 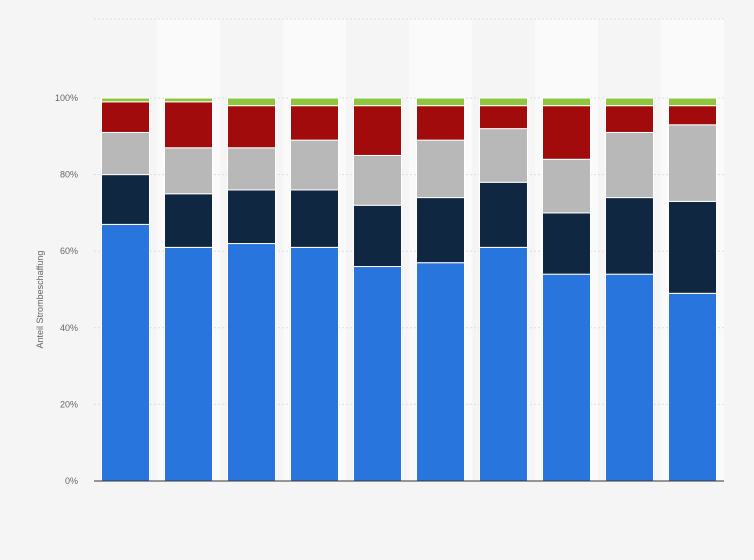 What do you see at coordinates (69, 175) in the screenshot?
I see `y-tick-label: 80%` at bounding box center [69, 175].